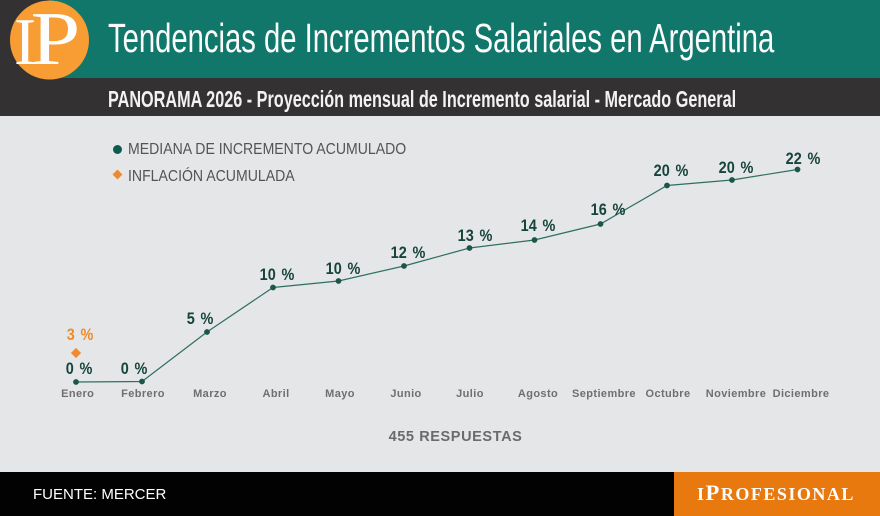 Image resolution: width=880 pixels, height=516 pixels. I want to click on svg-text: P, so click(56, 40).